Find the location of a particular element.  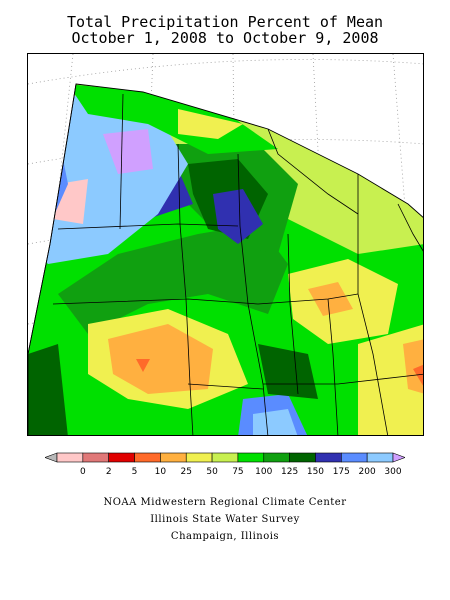

fill-25-50-se is located at coordinates (413, 366).